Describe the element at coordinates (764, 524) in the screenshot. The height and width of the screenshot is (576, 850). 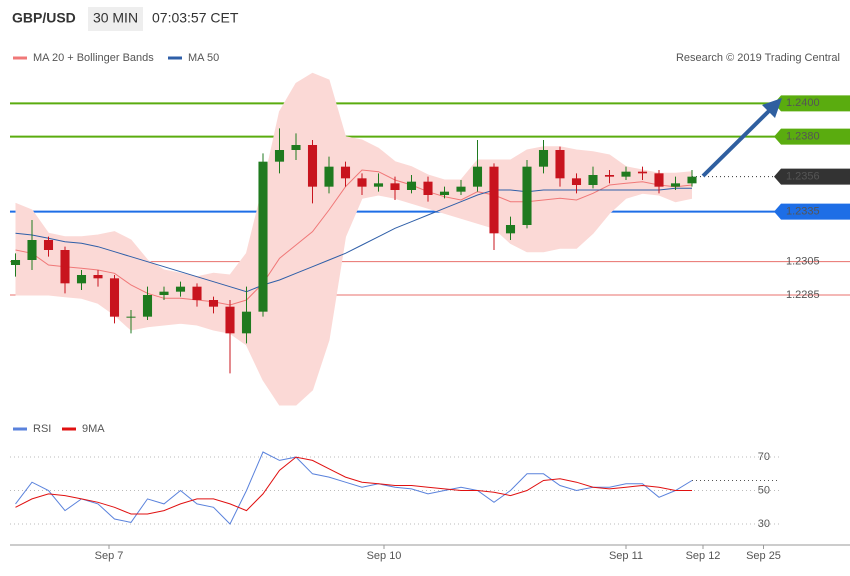
I see `y-tick-label: 30` at that location.